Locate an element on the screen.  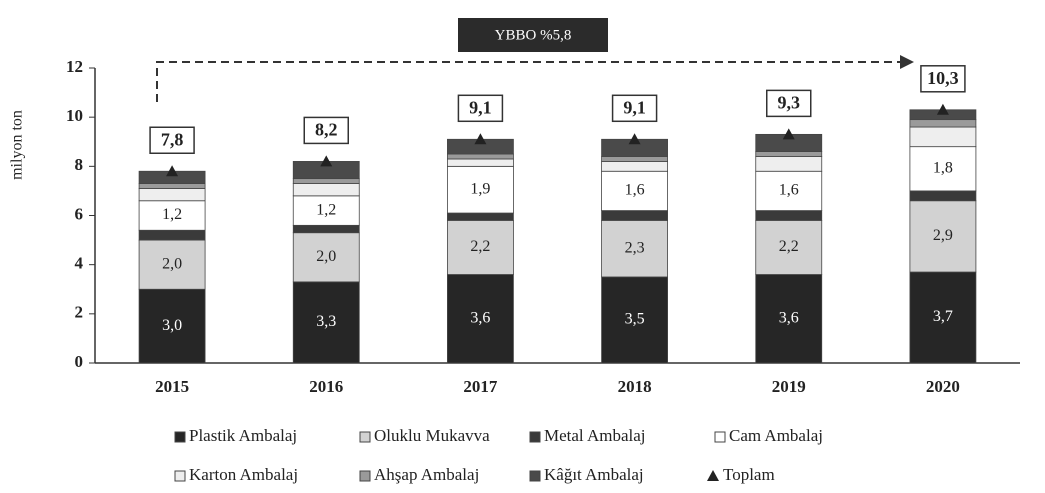
legend-label: Karton Ambalaj is located at coordinates (243, 474).